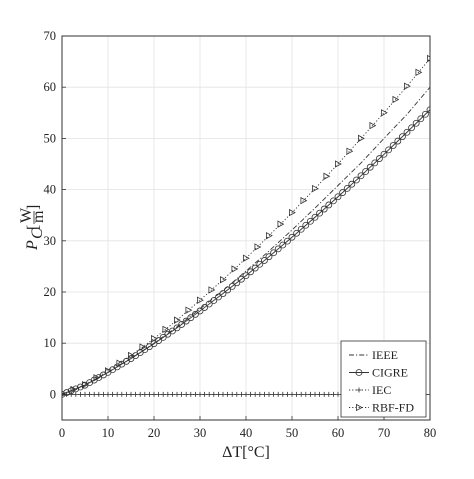 This screenshot has height=479, width=474. What do you see at coordinates (246, 433) in the screenshot?
I see `x-tick-label: 40` at bounding box center [246, 433].